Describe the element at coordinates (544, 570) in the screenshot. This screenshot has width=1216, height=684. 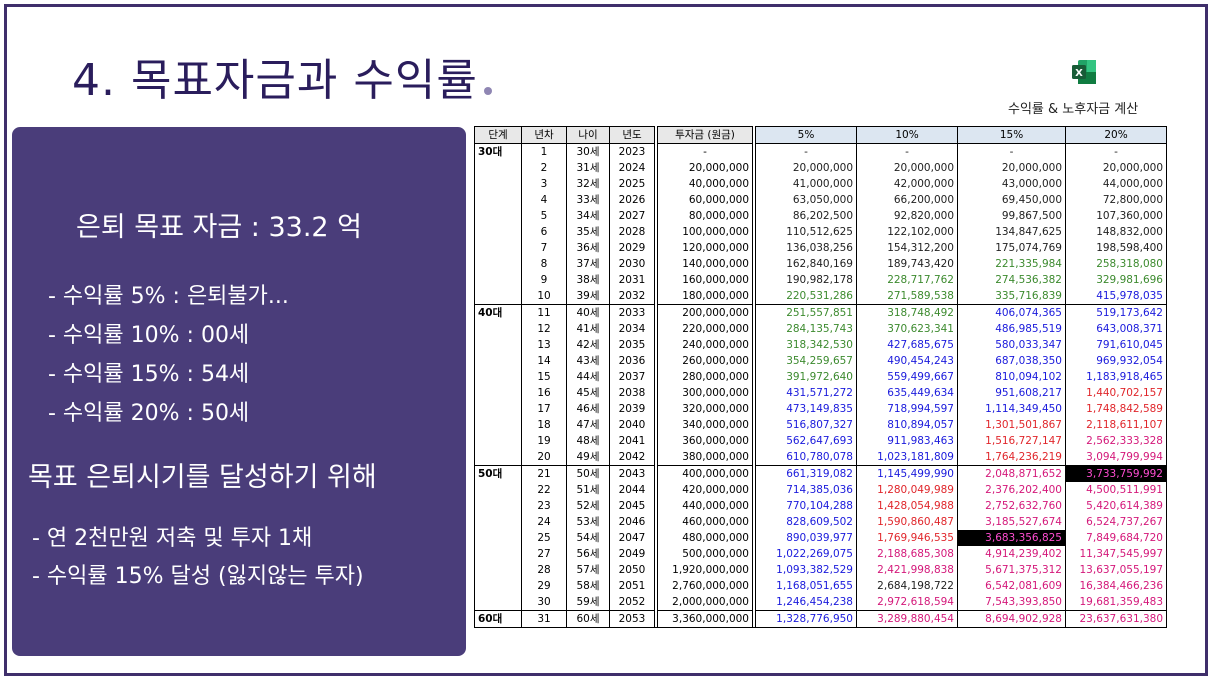
I see `year-cell: 28` at that location.